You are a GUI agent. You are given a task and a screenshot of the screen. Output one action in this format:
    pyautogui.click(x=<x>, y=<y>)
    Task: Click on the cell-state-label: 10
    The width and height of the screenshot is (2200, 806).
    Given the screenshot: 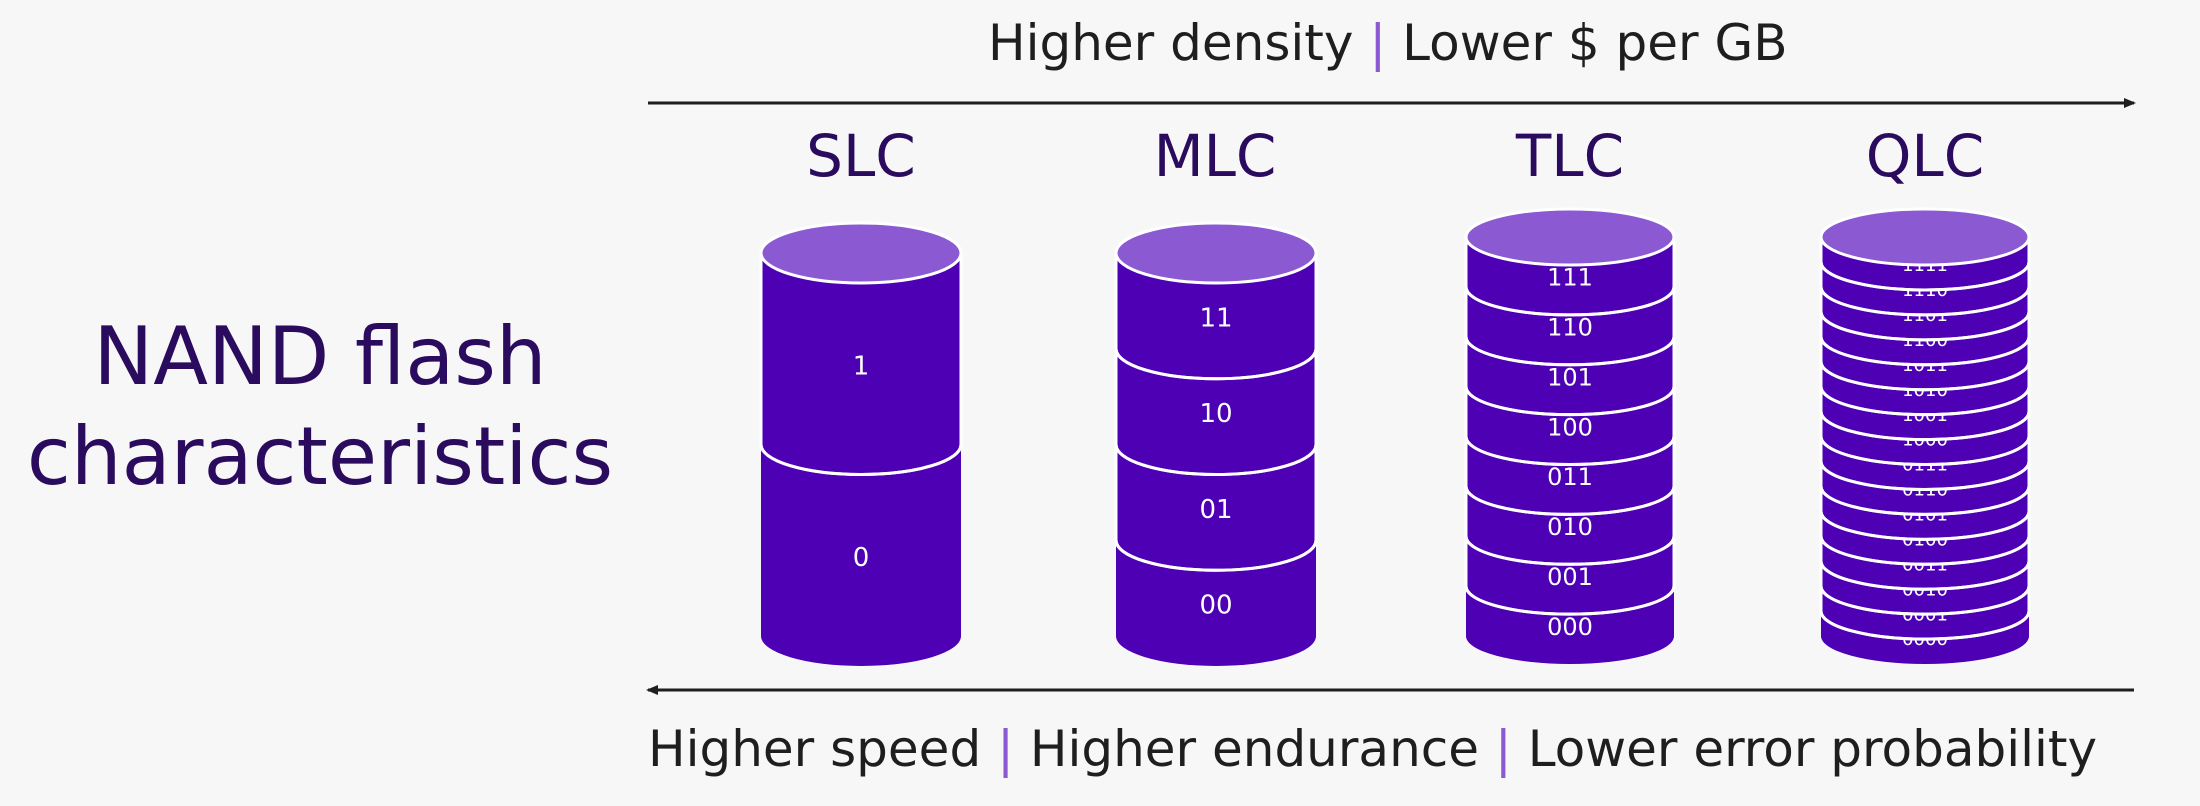 What is the action you would take?
    pyautogui.click(x=1215, y=414)
    